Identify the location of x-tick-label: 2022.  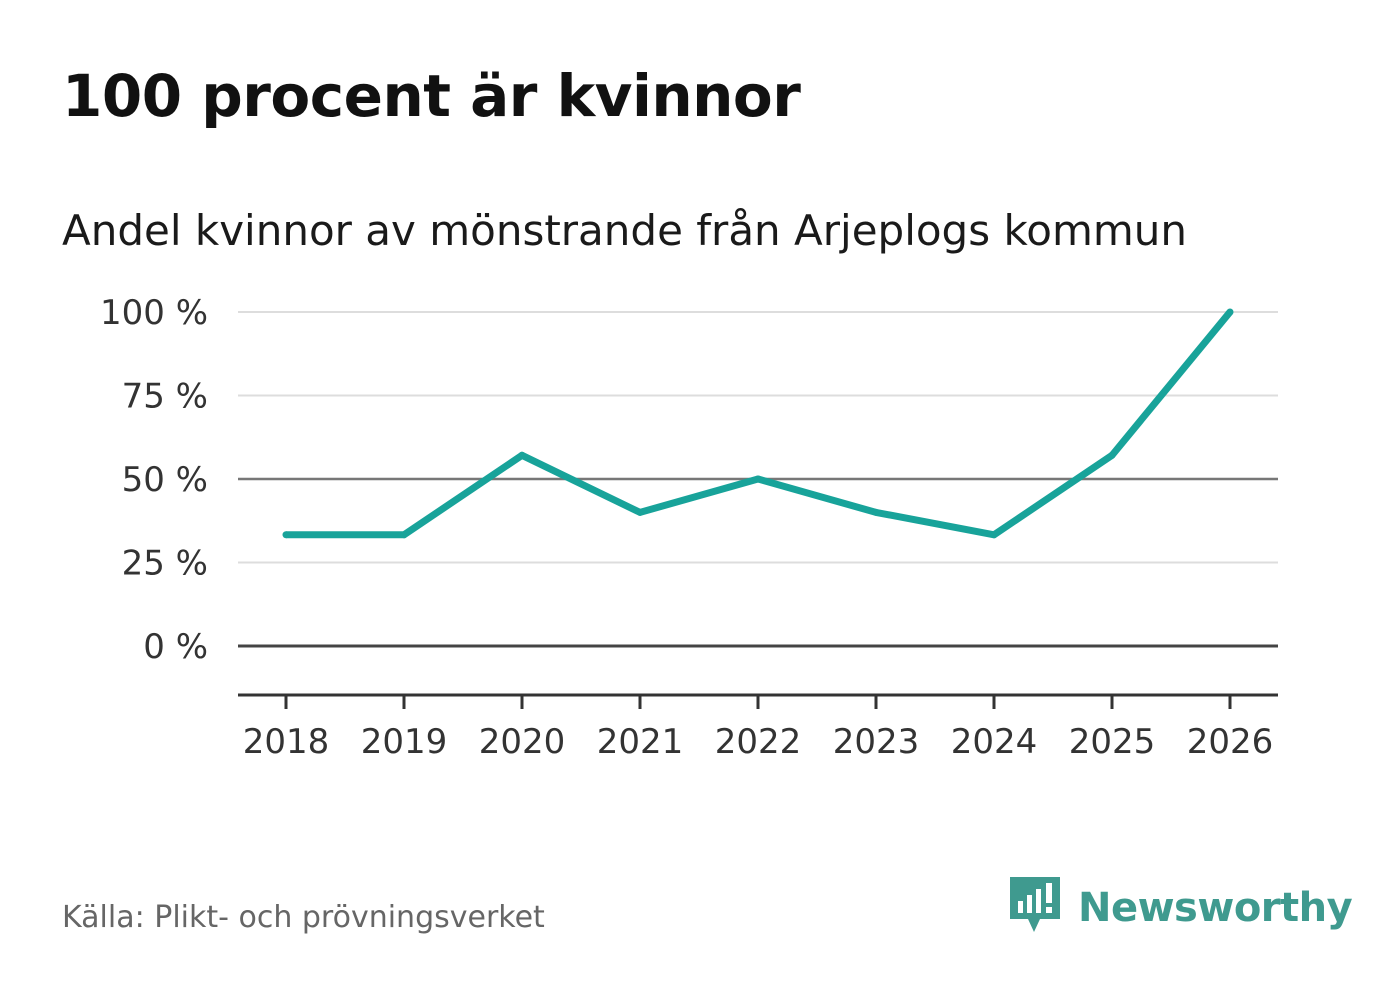
(758, 742).